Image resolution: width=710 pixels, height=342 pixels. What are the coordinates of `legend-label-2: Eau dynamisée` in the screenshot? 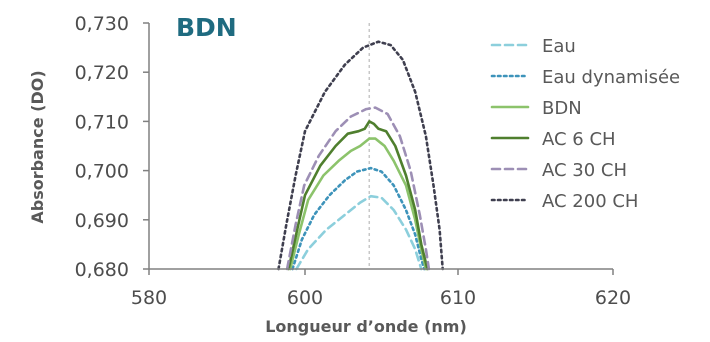 It's located at (611, 77).